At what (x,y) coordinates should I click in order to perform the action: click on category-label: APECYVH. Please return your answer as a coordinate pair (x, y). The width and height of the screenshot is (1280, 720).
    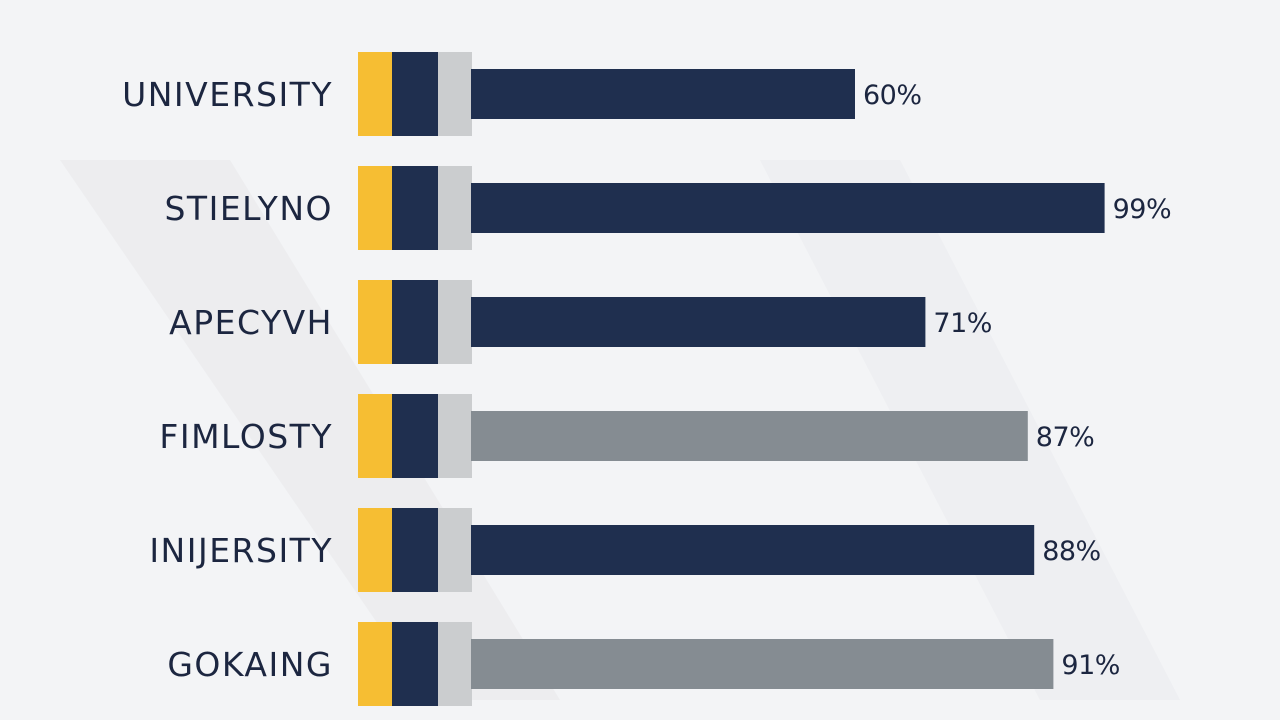
    Looking at the image, I should click on (251, 322).